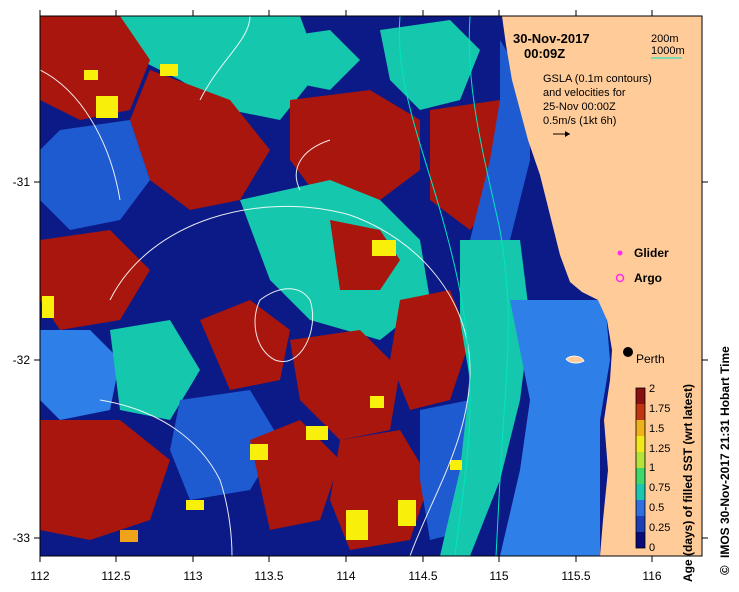 Image resolution: width=739 pixels, height=592 pixels. What do you see at coordinates (648, 278) in the screenshot?
I see `argo-label: Argo` at bounding box center [648, 278].